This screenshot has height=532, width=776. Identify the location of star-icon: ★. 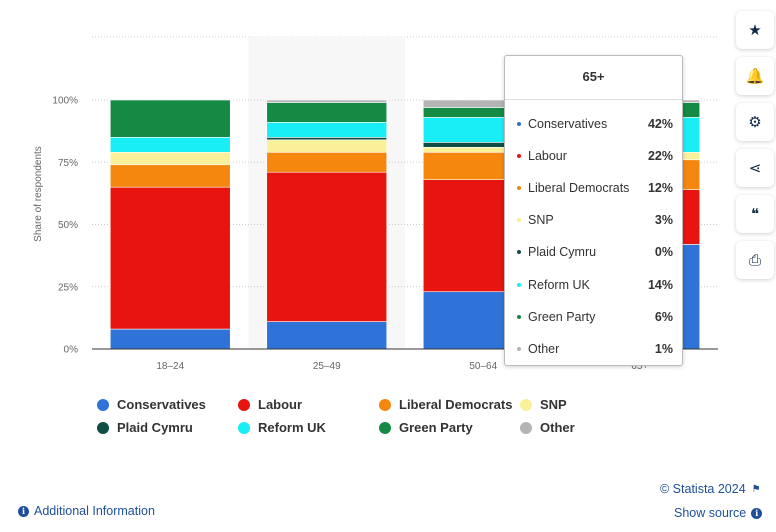
(755, 30).